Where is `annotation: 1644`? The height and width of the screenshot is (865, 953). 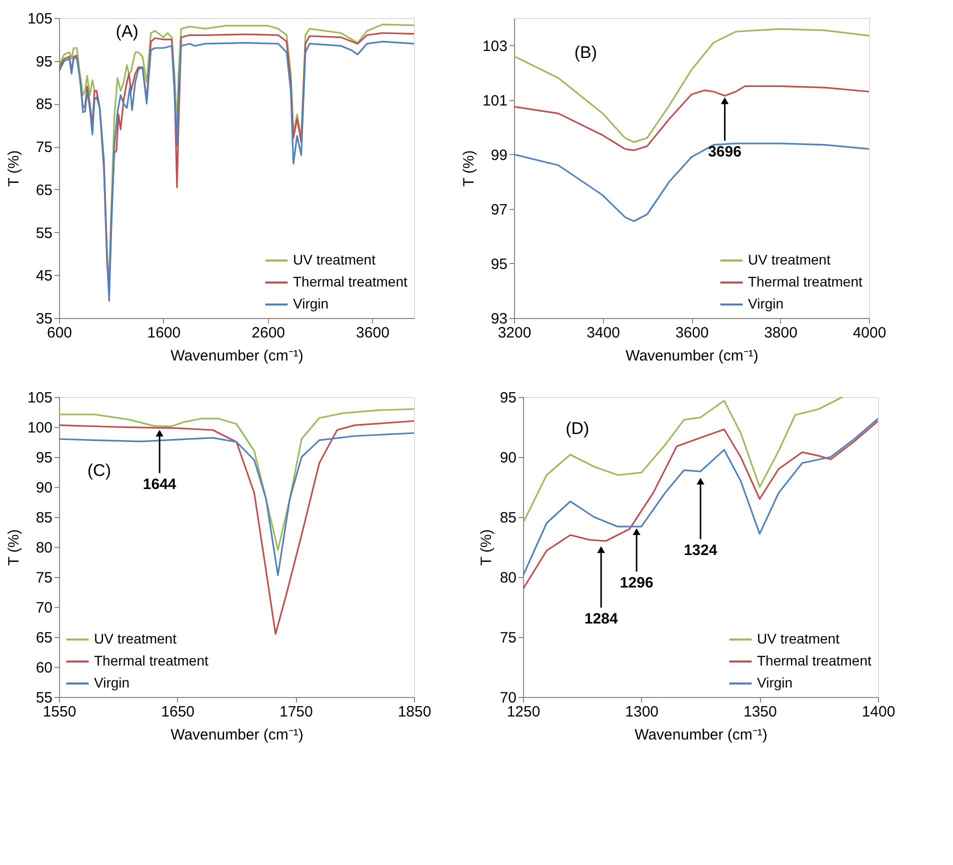 annotation: 1644 is located at coordinates (159, 485).